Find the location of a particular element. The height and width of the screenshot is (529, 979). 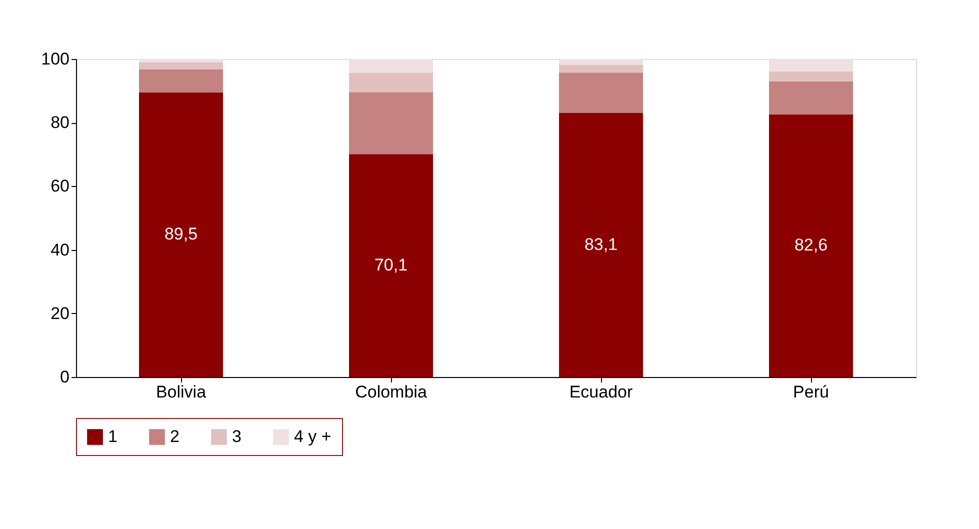

y-tick-label: 0 is located at coordinates (65, 377).